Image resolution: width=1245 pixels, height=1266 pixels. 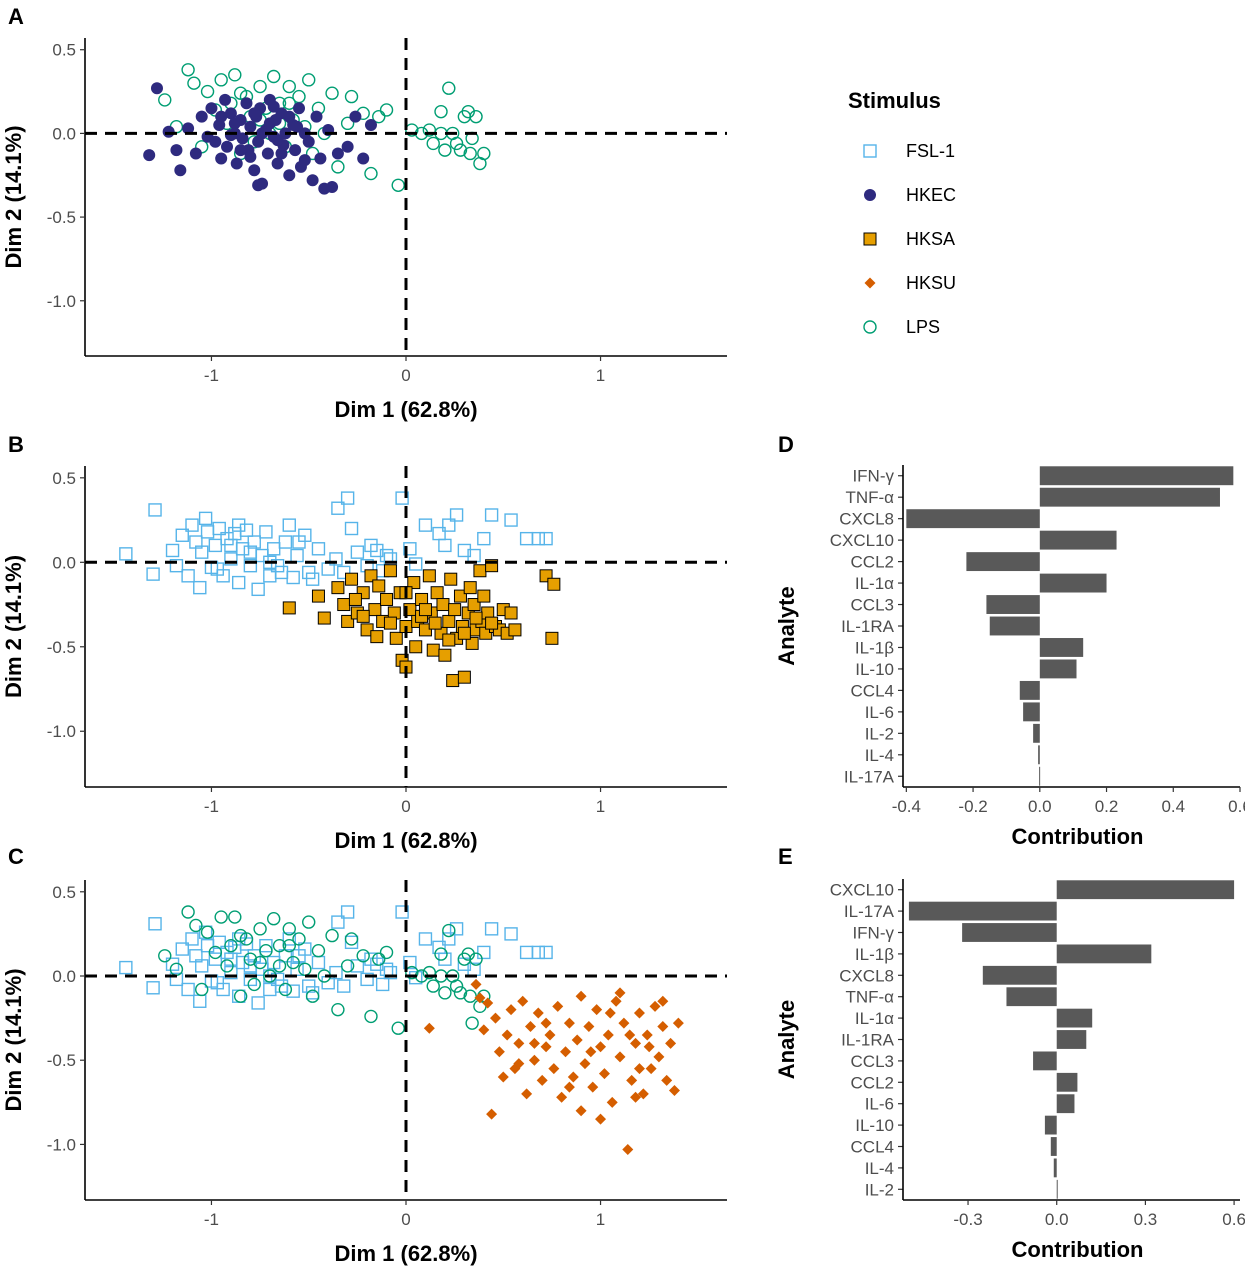 I want to click on legend-title: Stimulus, so click(x=894, y=100).